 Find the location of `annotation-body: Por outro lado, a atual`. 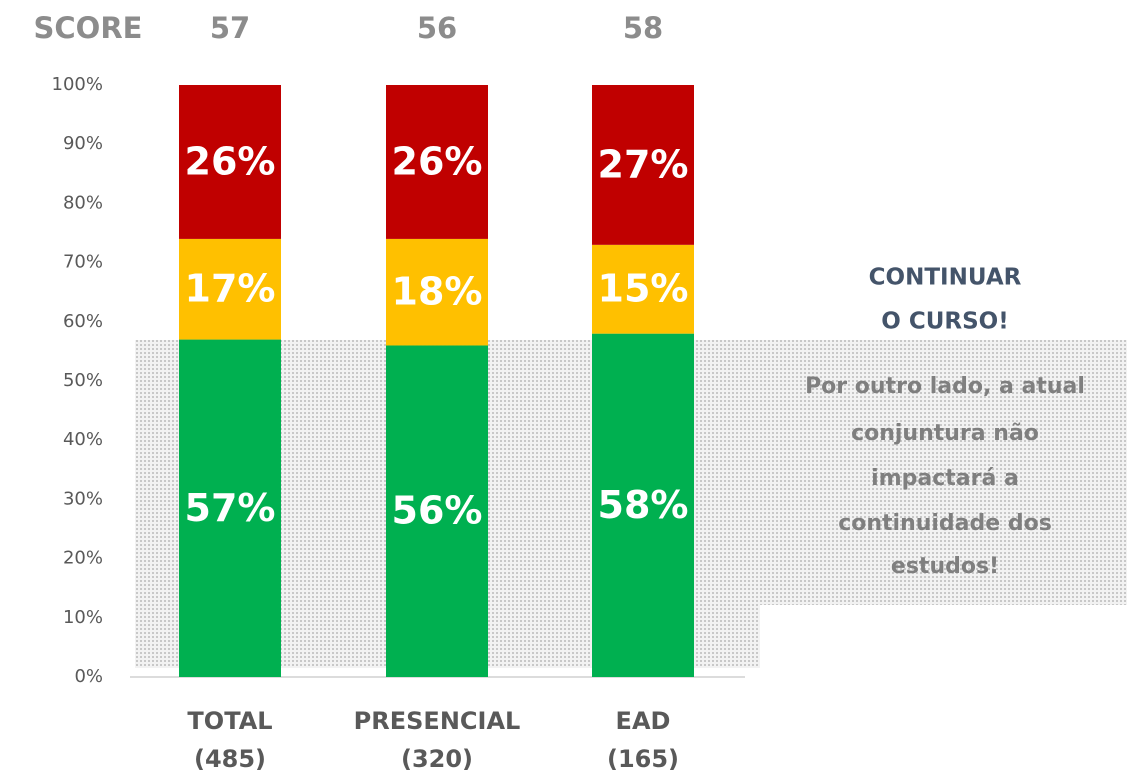

annotation-body: Por outro lado, a atual is located at coordinates (945, 386).